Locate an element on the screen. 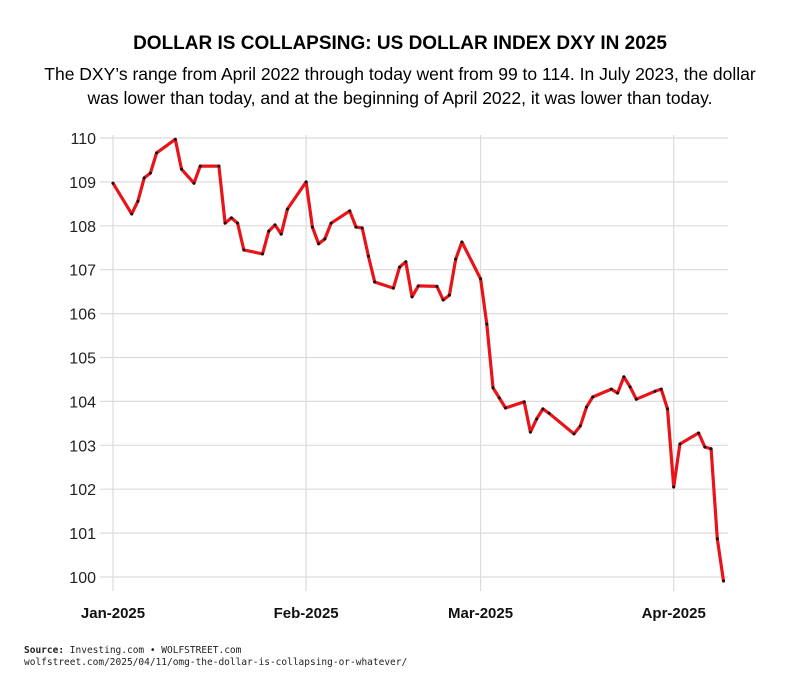 Image resolution: width=800 pixels, height=690 pixels. y-tick-label: 105 is located at coordinates (82, 359).